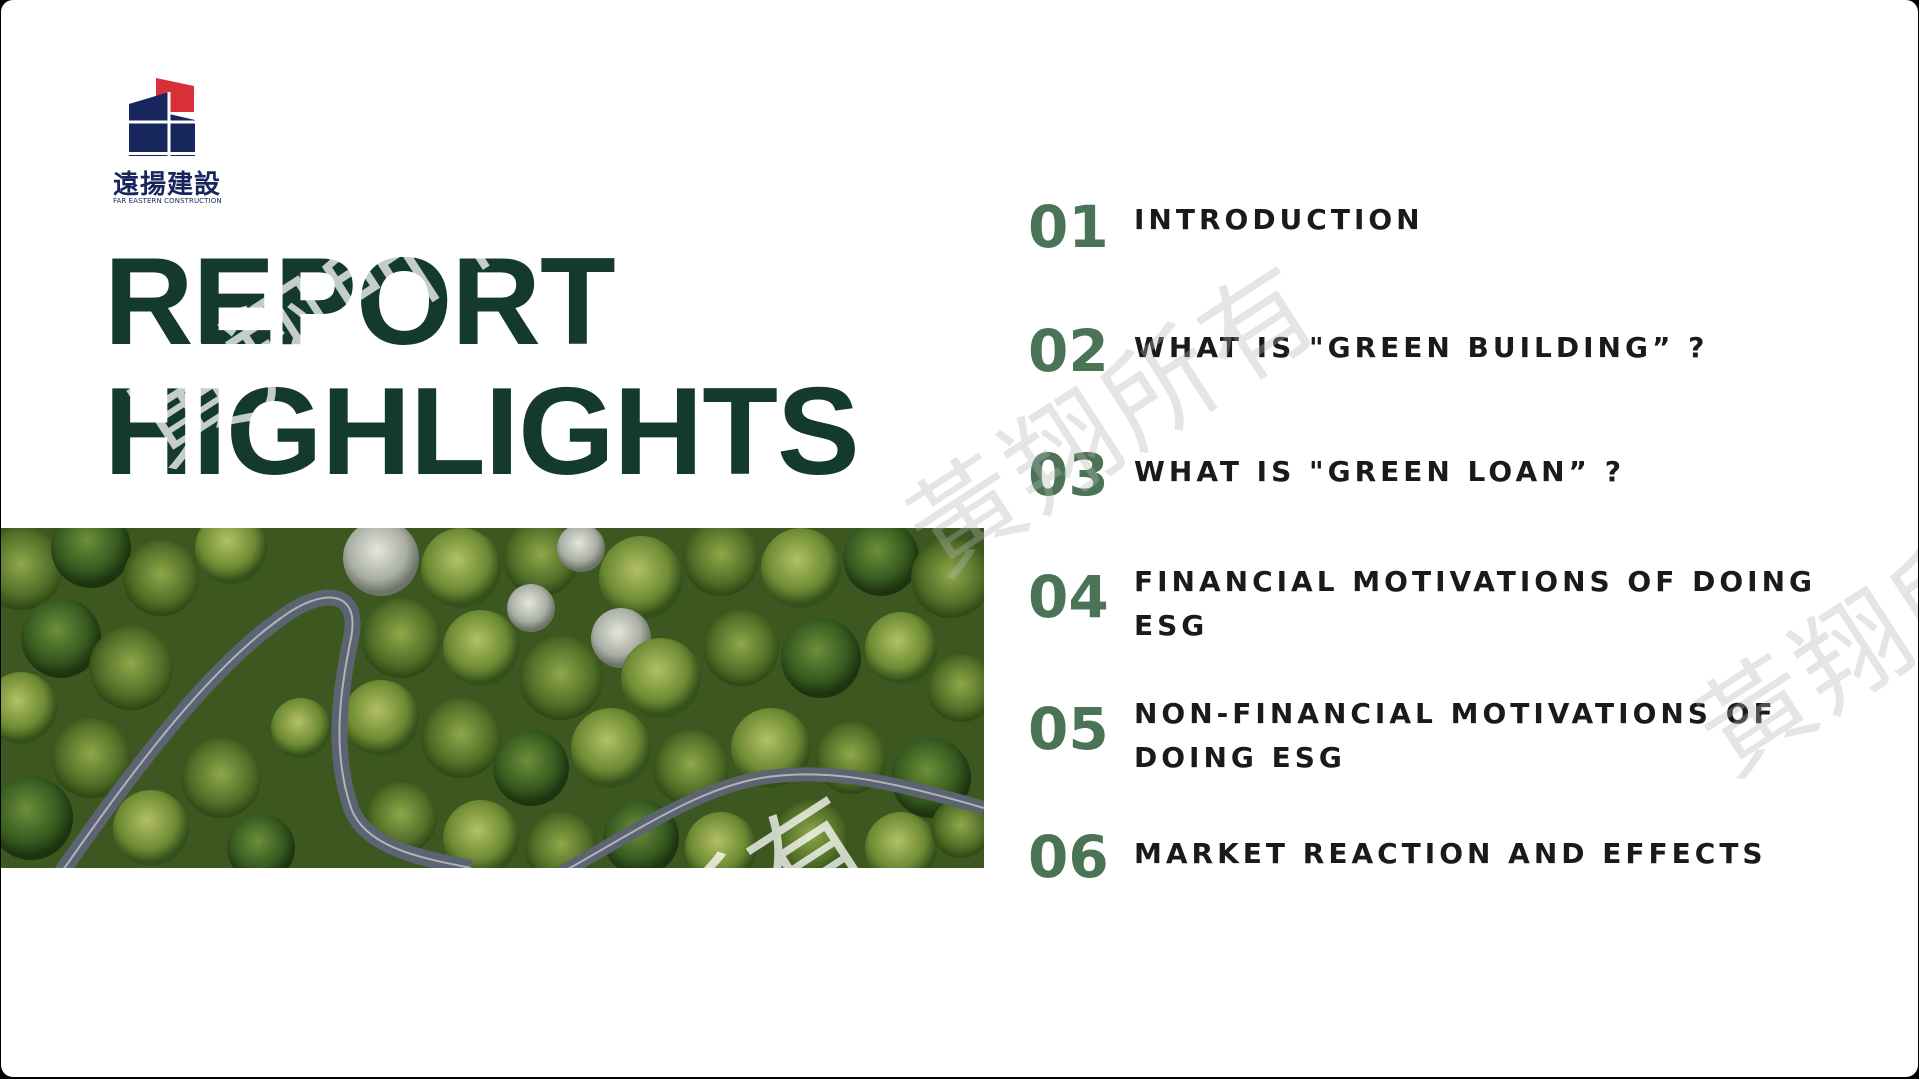 The image size is (1919, 1079). Describe the element at coordinates (167, 201) in the screenshot. I see `logo-english-name: FAR EASTERN CONSTRUCTION` at that location.